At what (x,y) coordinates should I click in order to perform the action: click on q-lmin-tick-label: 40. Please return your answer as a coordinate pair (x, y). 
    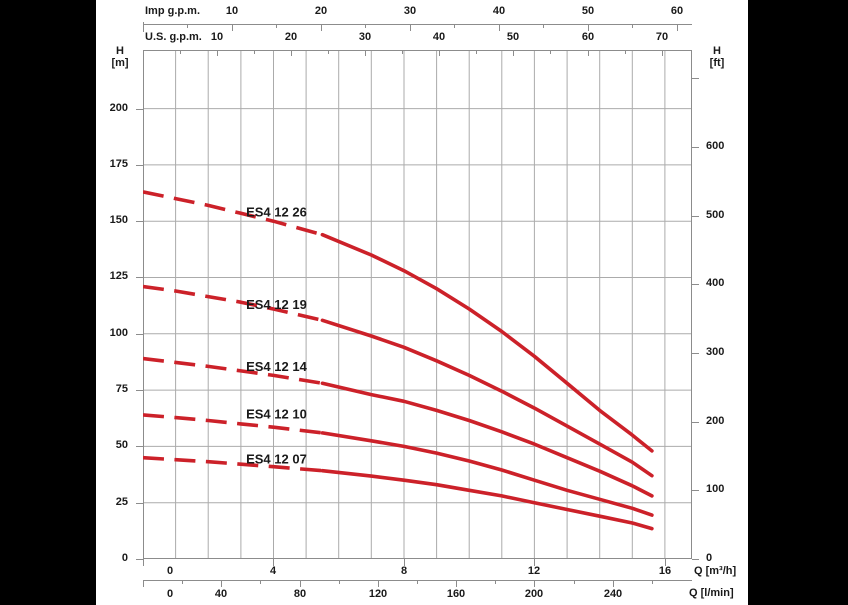
    Looking at the image, I should click on (221, 594).